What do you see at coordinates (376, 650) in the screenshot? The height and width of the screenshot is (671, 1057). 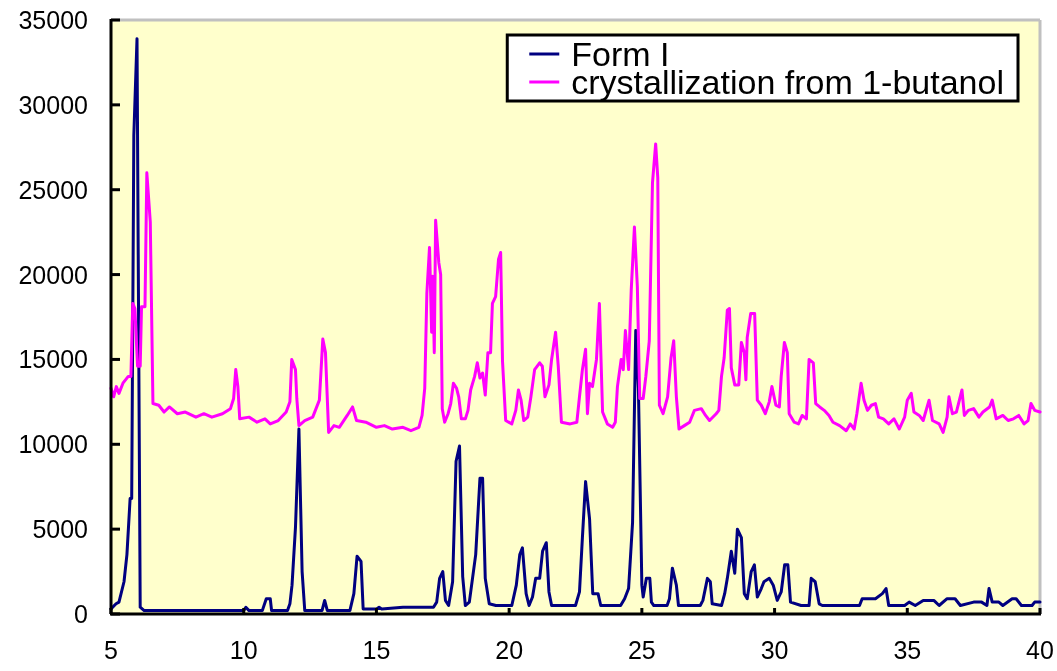 I see `x-tick-label: 15` at bounding box center [376, 650].